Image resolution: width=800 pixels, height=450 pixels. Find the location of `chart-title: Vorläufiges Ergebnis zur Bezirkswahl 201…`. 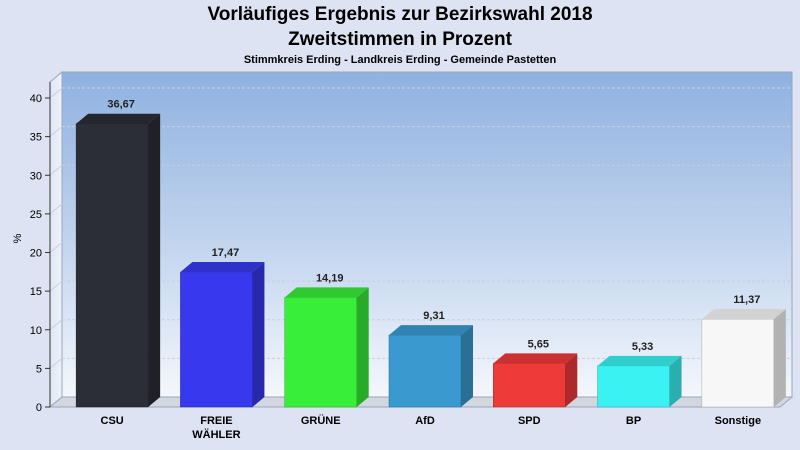

chart-title: Vorläufiges Ergebnis zur Bezirkswahl 201… is located at coordinates (400, 14).